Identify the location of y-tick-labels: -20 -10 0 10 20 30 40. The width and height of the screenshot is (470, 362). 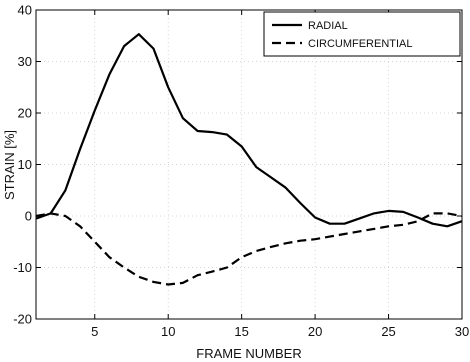
(22, 165).